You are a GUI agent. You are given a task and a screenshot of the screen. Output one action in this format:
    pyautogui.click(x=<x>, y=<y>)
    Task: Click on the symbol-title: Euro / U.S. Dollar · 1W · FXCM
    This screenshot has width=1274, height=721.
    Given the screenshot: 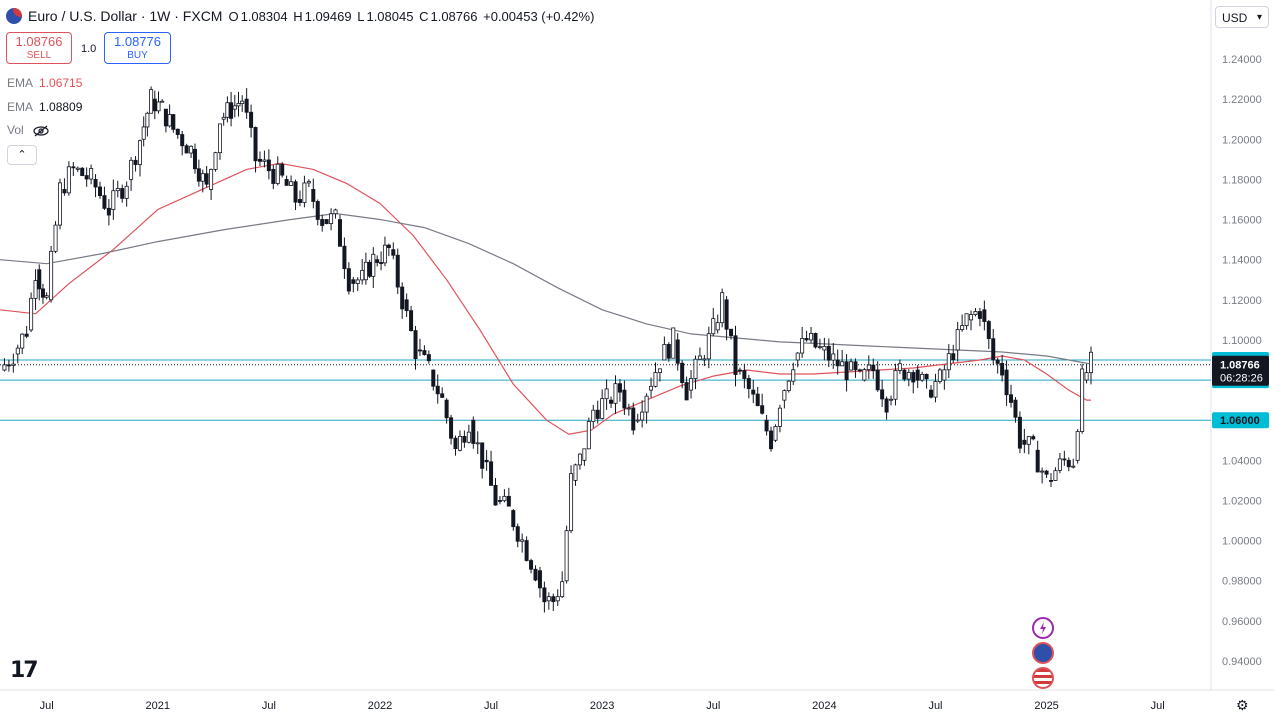 What is the action you would take?
    pyautogui.click(x=125, y=16)
    